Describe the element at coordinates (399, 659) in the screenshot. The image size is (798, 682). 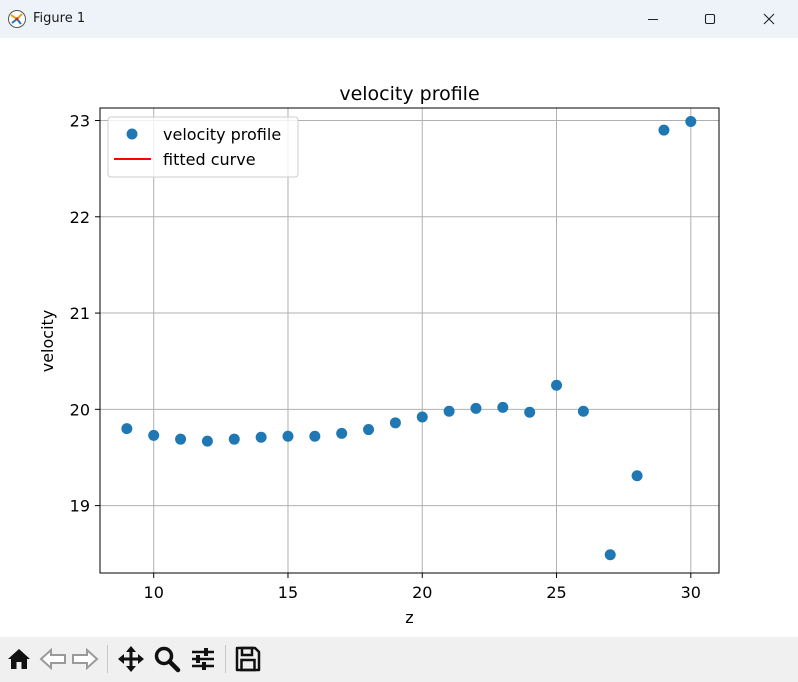
I see `navigation-toolbar` at that location.